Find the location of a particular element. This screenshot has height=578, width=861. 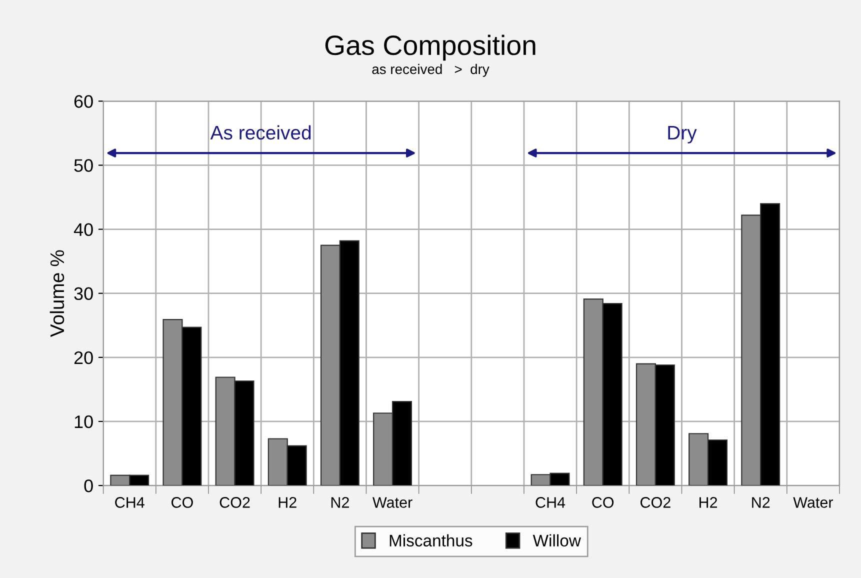

legend-label: Miscanthus is located at coordinates (431, 540).